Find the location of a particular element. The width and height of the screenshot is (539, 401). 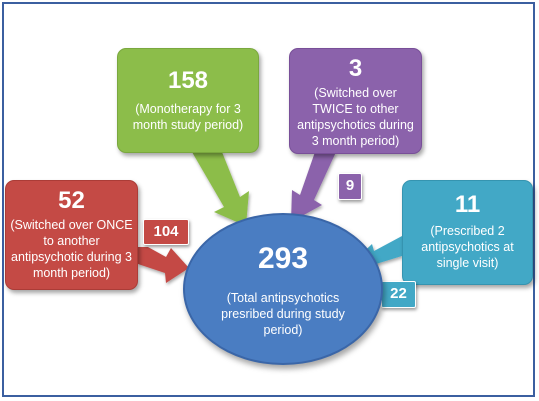

monotherapy-description: (Monotherapy for 3 month study period) is located at coordinates (188, 117).